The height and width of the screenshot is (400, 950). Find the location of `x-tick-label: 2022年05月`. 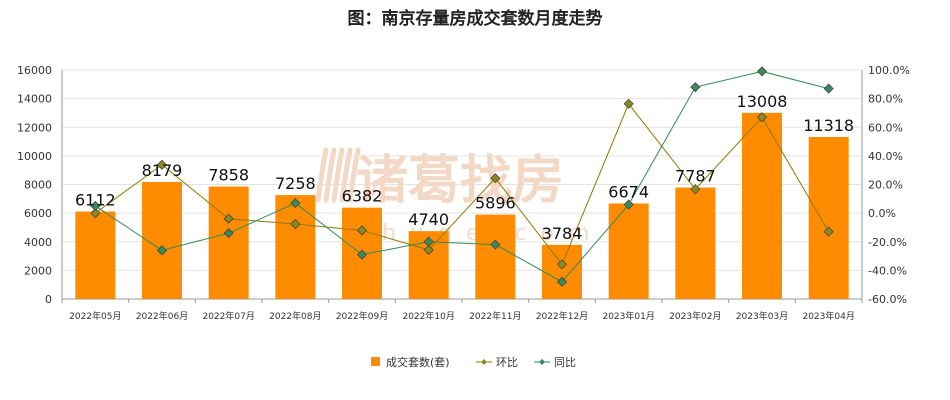

x-tick-label: 2022年05月 is located at coordinates (95, 316).